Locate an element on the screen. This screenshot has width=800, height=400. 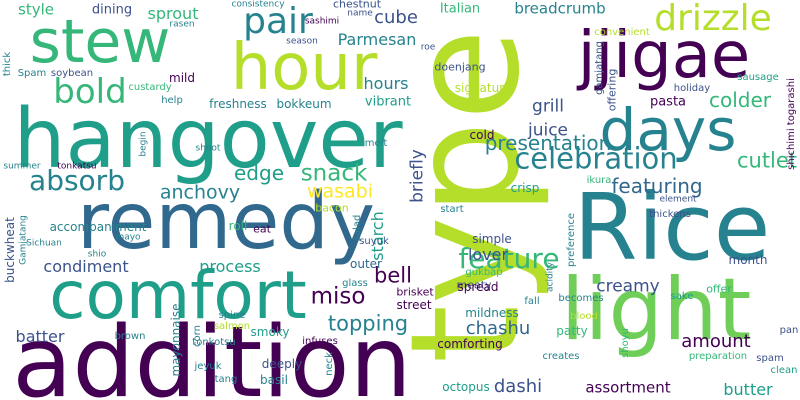
word-simple: simple is located at coordinates (492, 239).